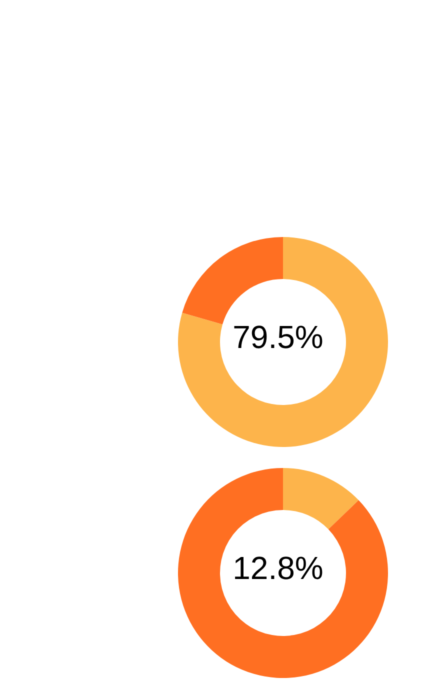 The width and height of the screenshot is (428, 688). What do you see at coordinates (278, 337) in the screenshot?
I see `text: 79.5%` at bounding box center [278, 337].